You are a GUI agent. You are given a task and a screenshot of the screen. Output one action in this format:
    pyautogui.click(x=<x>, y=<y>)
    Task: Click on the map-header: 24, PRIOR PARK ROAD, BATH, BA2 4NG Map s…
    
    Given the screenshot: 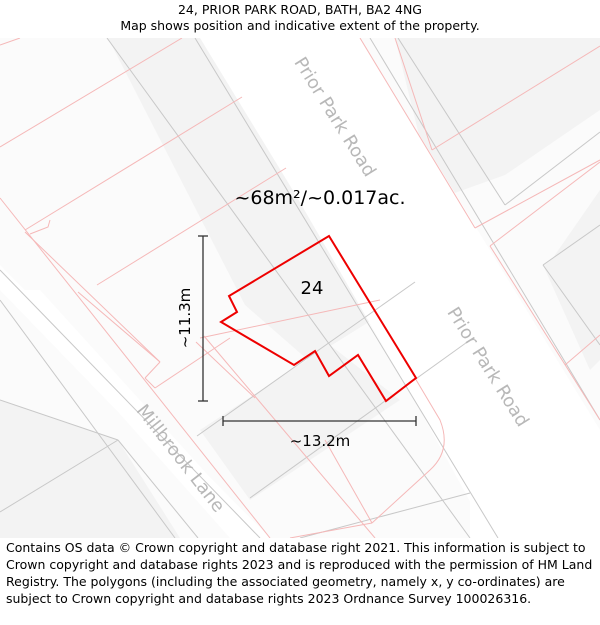 What is the action you would take?
    pyautogui.click(x=300, y=20)
    